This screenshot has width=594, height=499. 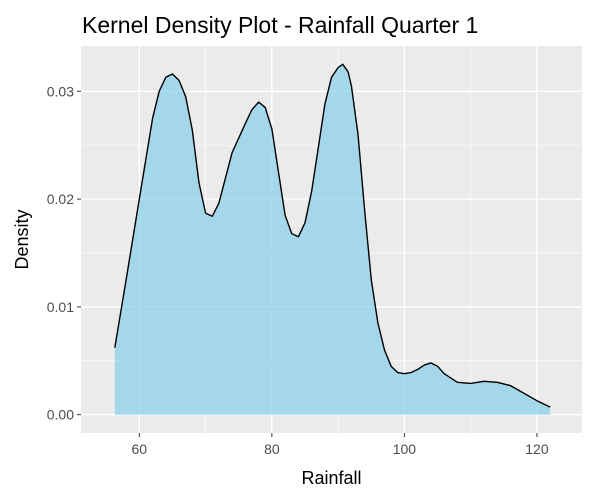 I want to click on x-tick-label: 80, so click(x=272, y=449).